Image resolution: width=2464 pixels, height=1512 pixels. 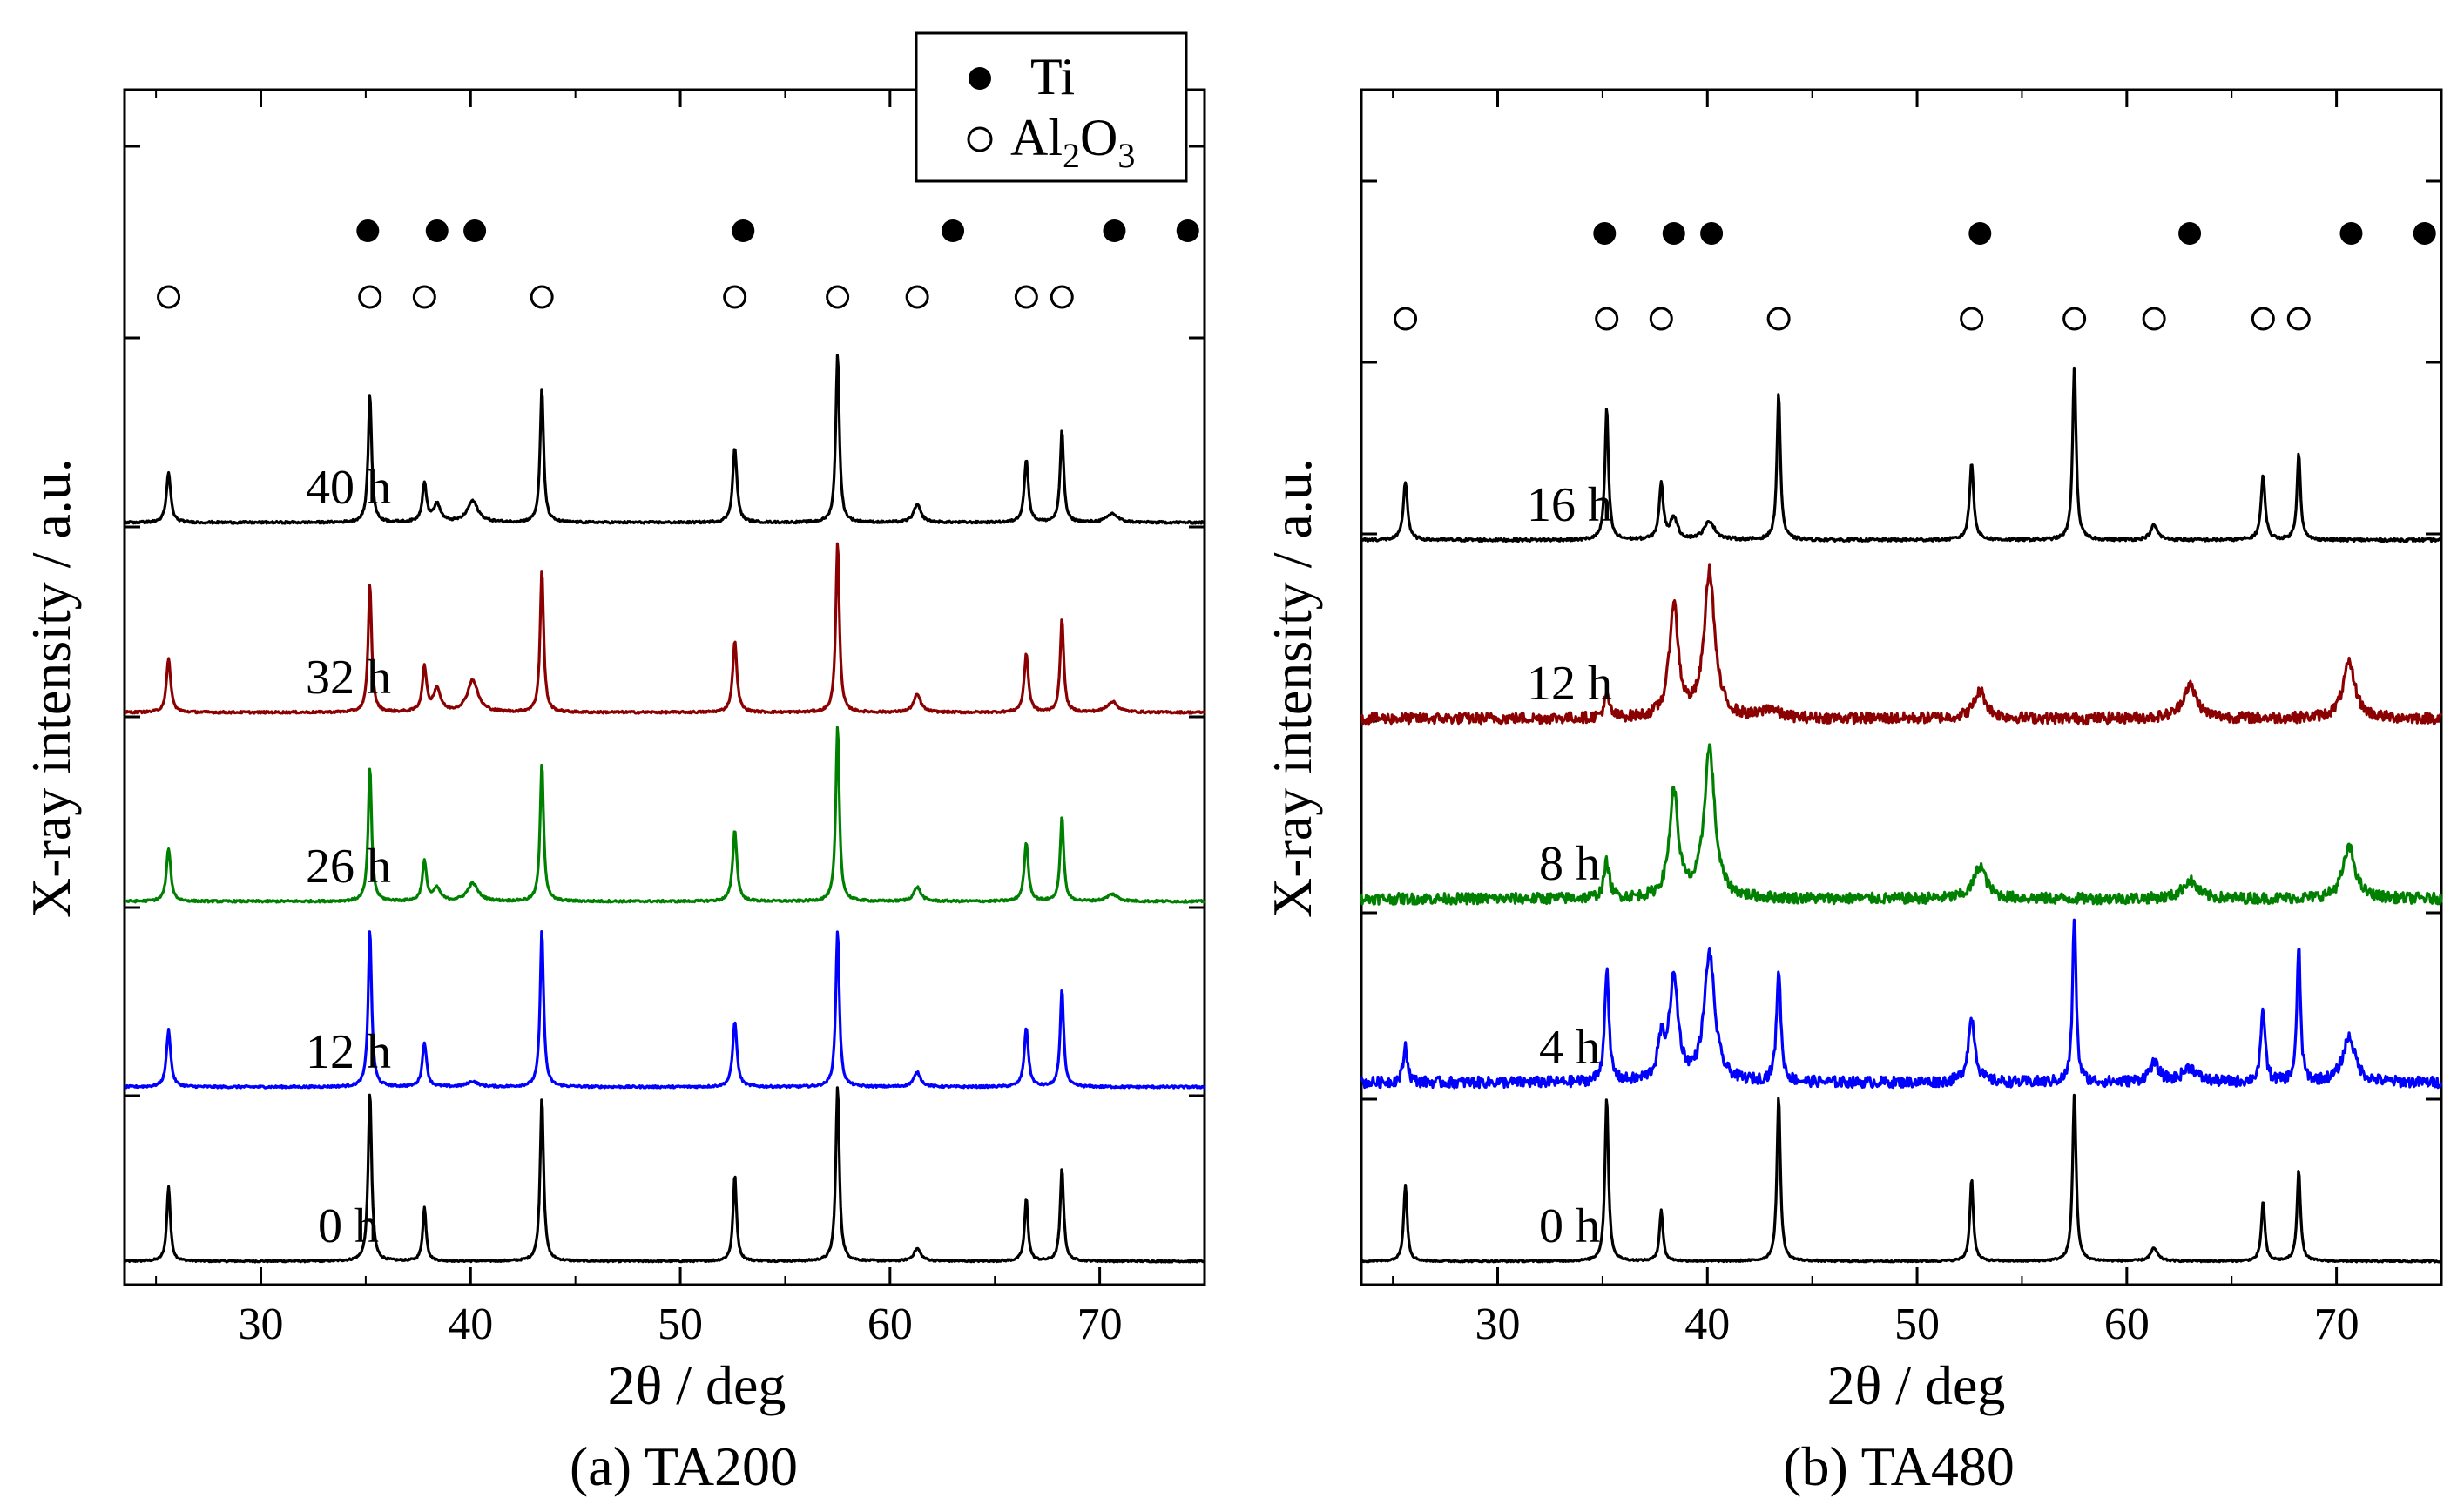 What do you see at coordinates (665, 439) in the screenshot?
I see `series-line-40h` at bounding box center [665, 439].